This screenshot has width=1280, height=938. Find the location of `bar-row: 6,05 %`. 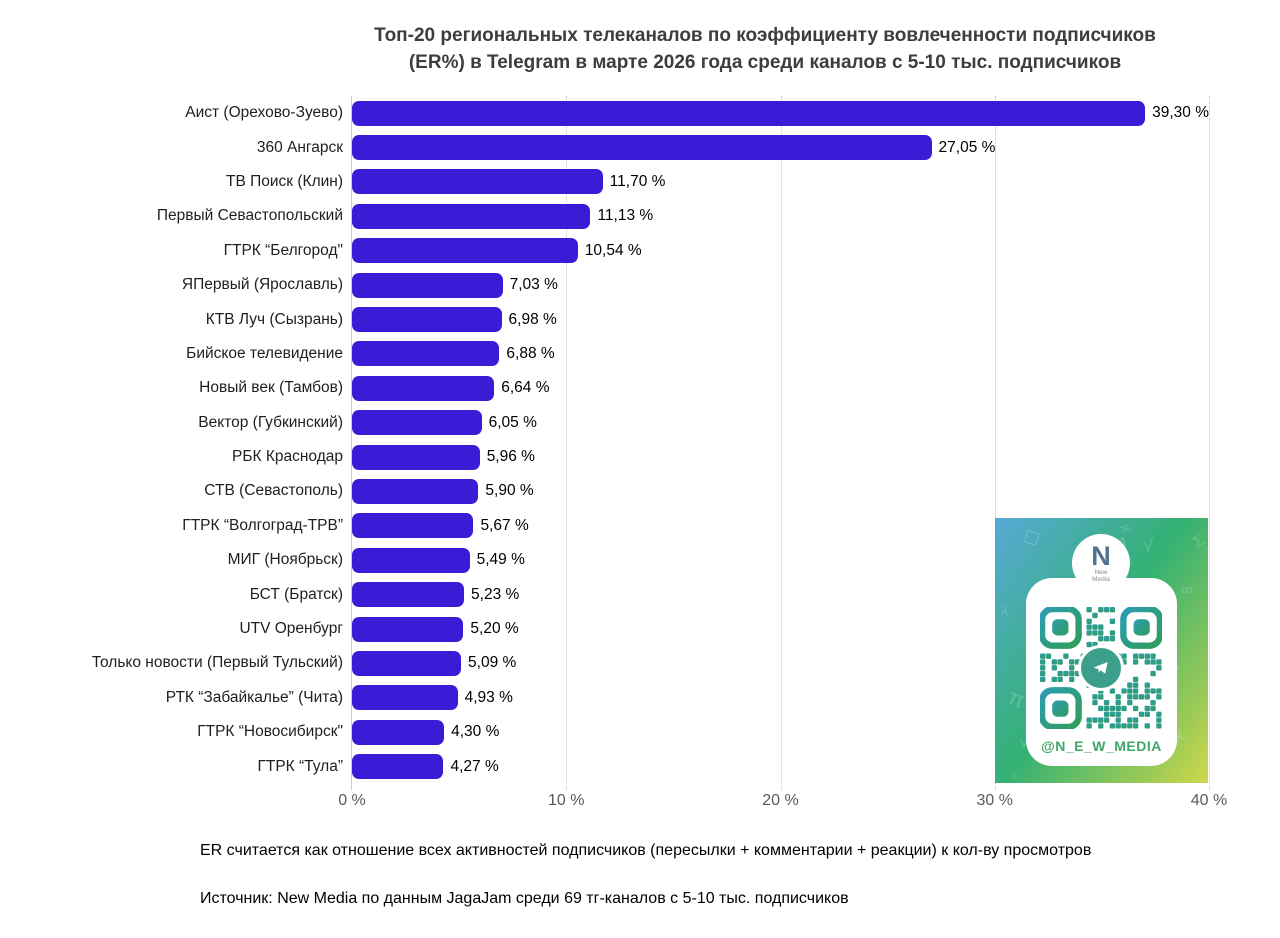

bar-row: 6,05 % is located at coordinates (780, 423).